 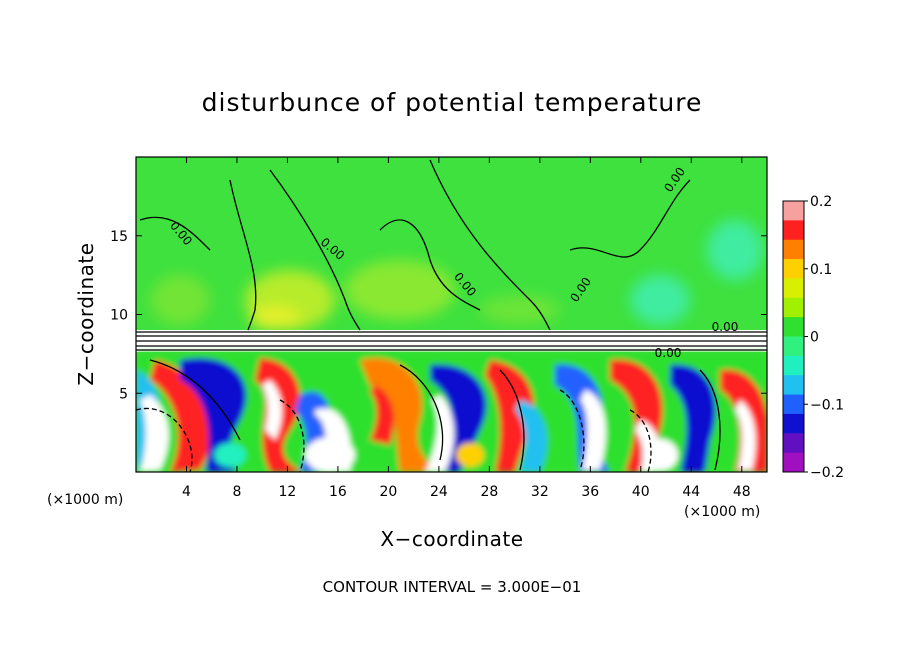 I want to click on x-tick-label: 12, so click(x=288, y=492).